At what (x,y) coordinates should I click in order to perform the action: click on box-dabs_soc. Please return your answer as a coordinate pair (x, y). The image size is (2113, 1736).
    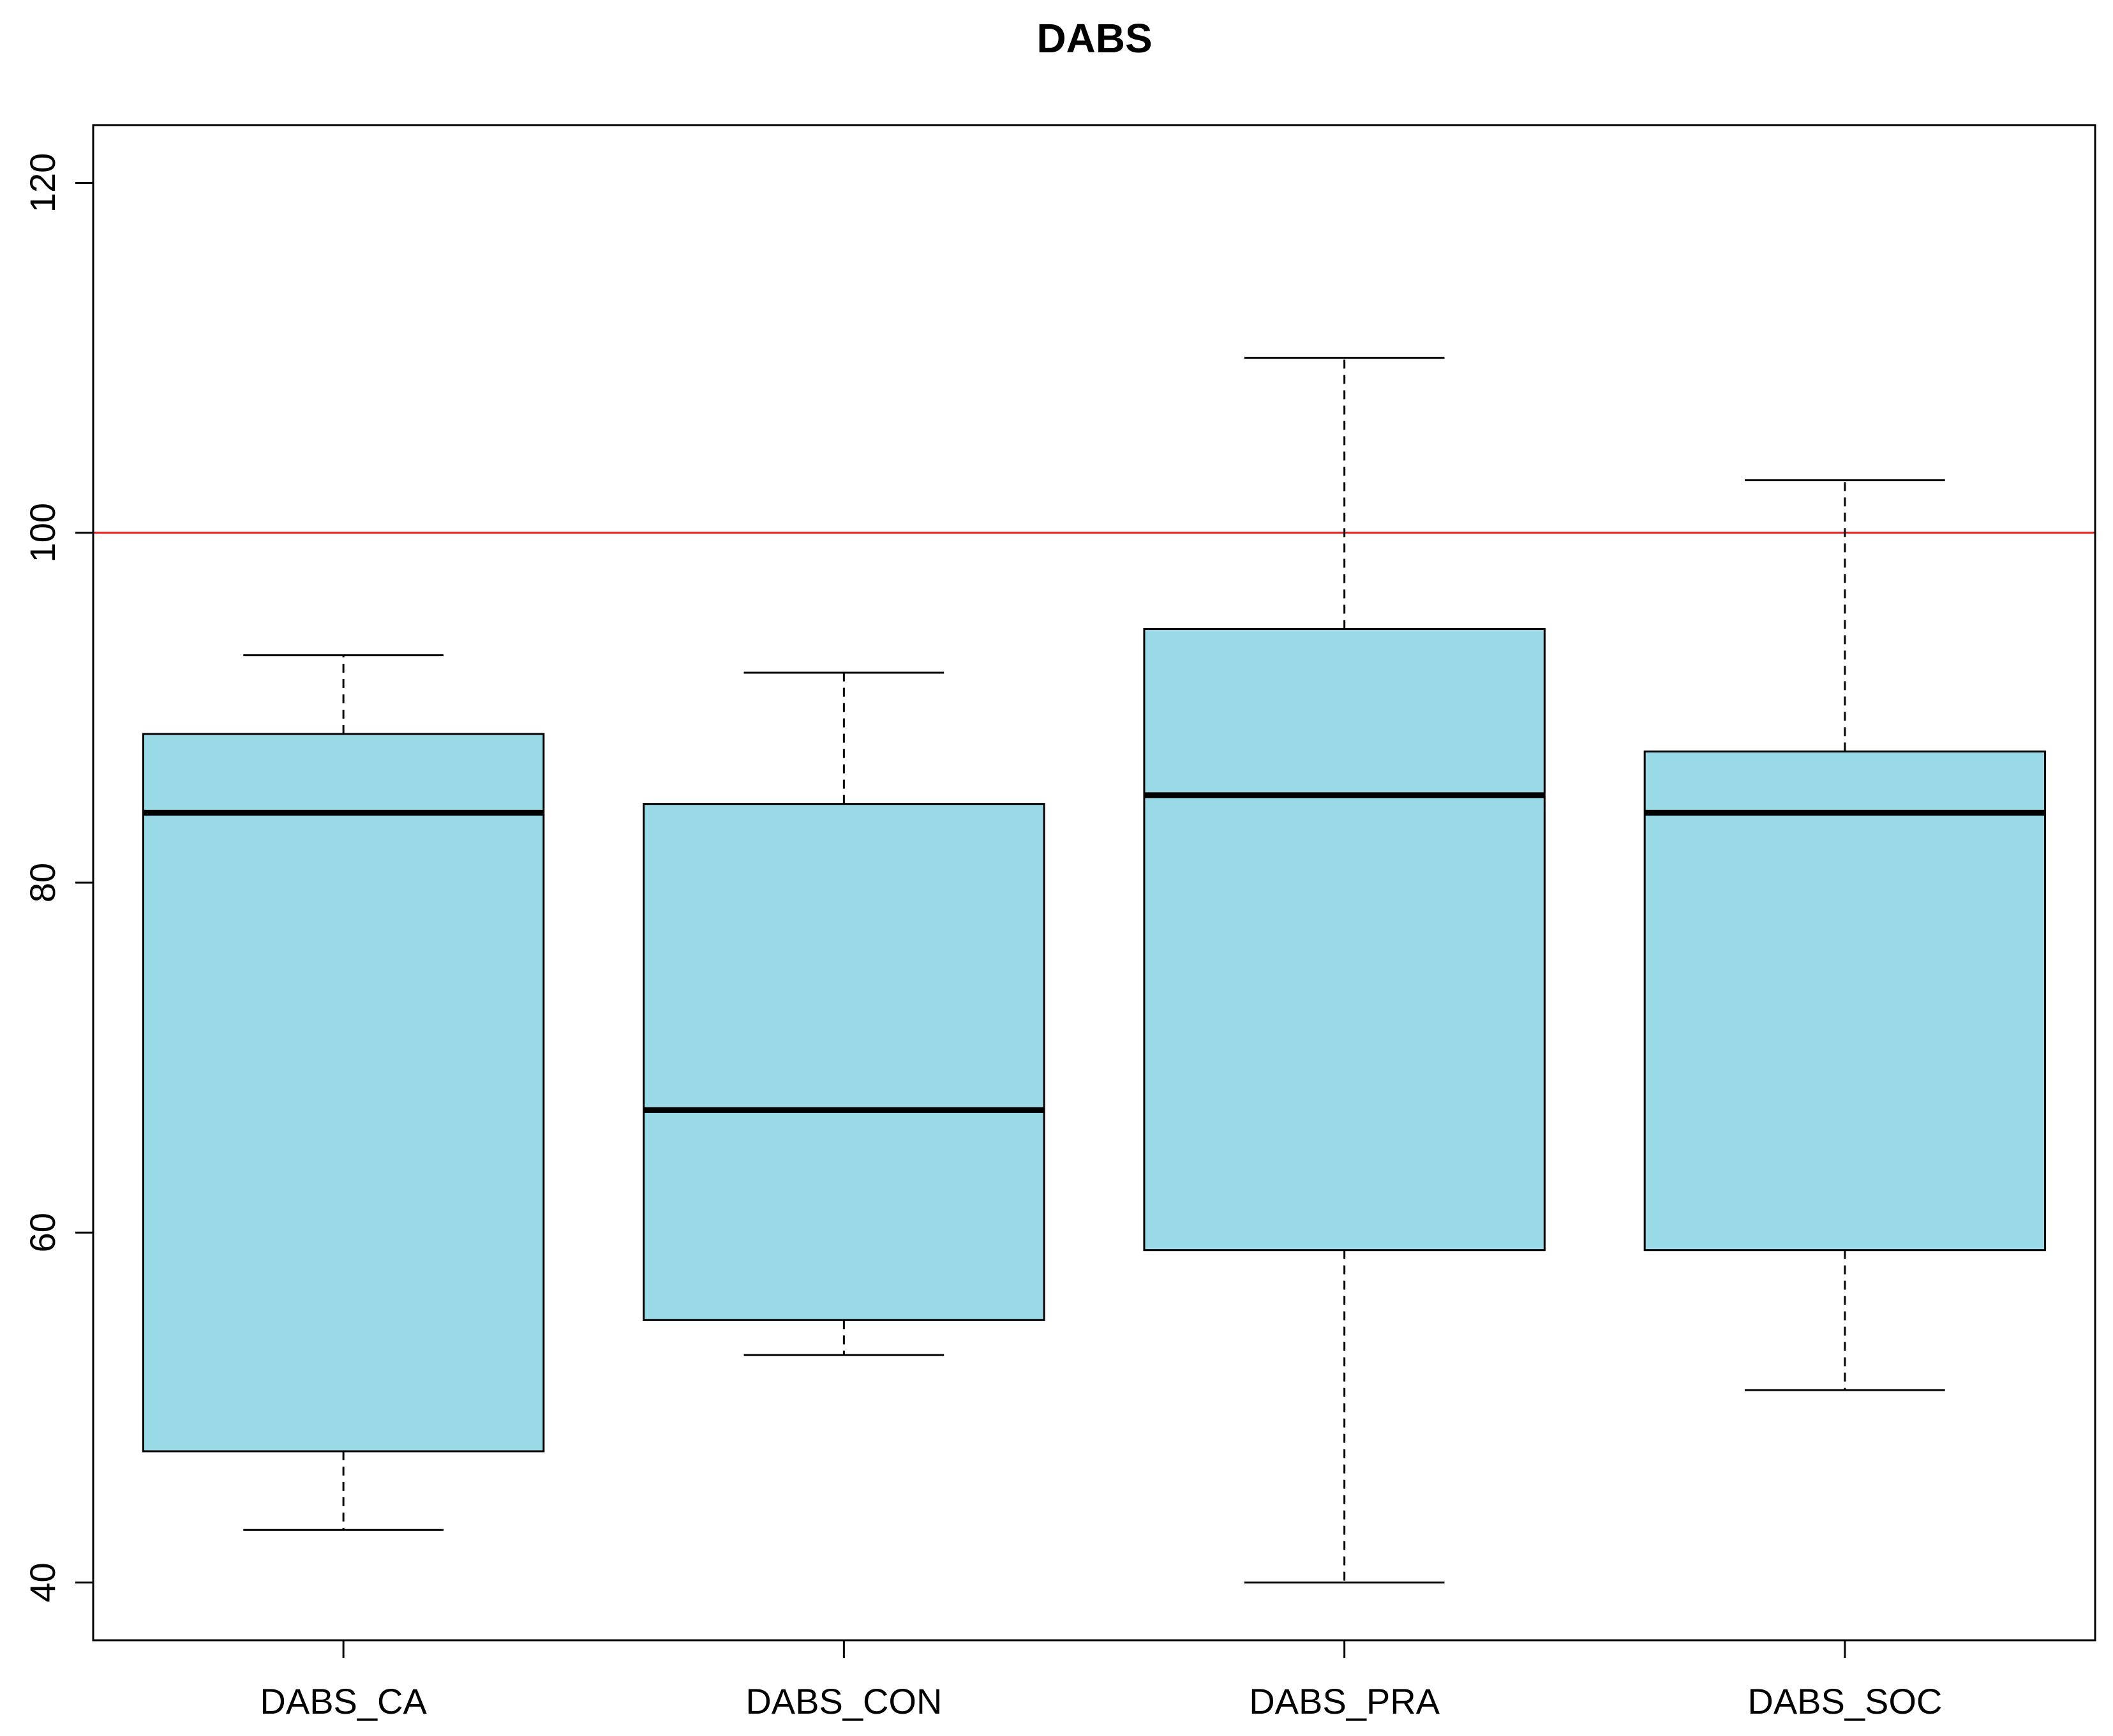
    Looking at the image, I should click on (1845, 1001).